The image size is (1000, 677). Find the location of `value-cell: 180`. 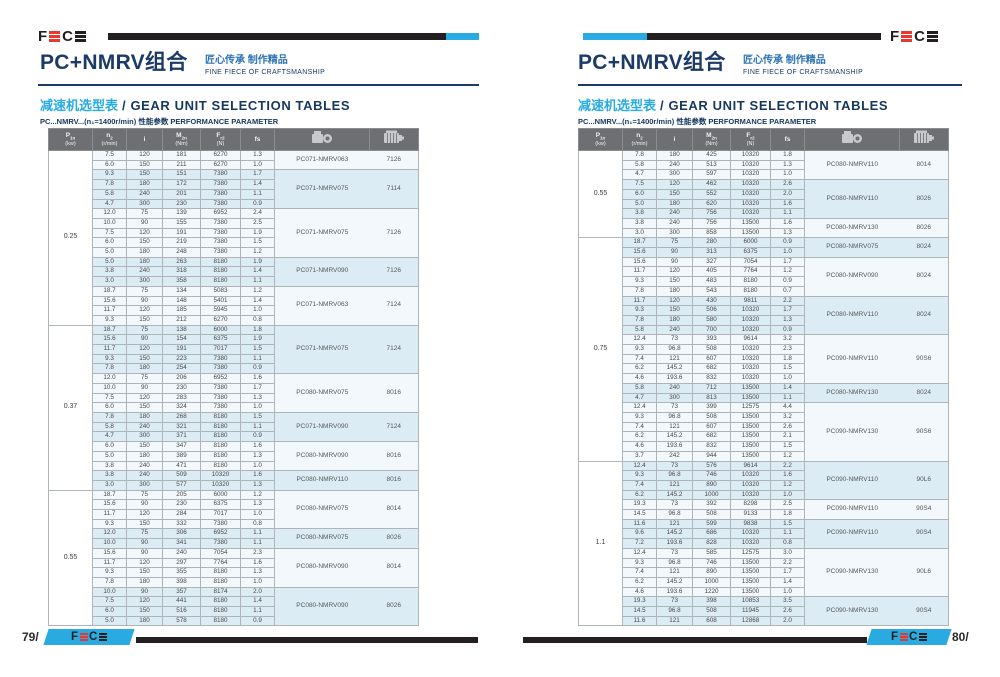

value-cell: 180 is located at coordinates (674, 291).